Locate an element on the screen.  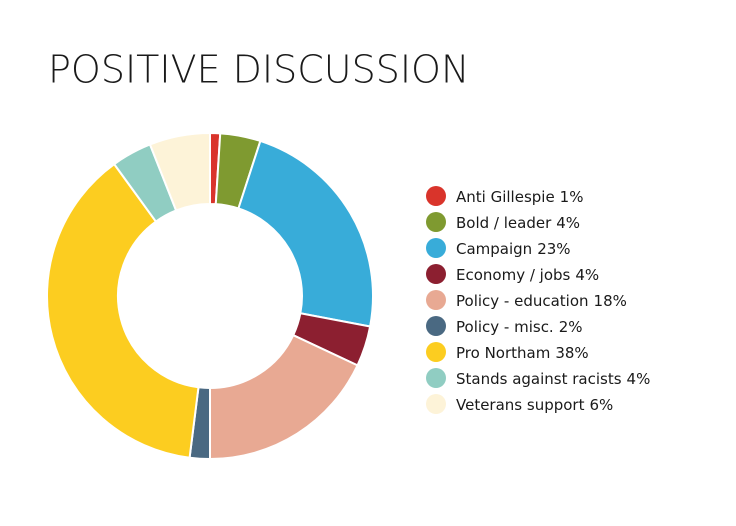
legend-label: Policy - education 18% is located at coordinates (541, 301).